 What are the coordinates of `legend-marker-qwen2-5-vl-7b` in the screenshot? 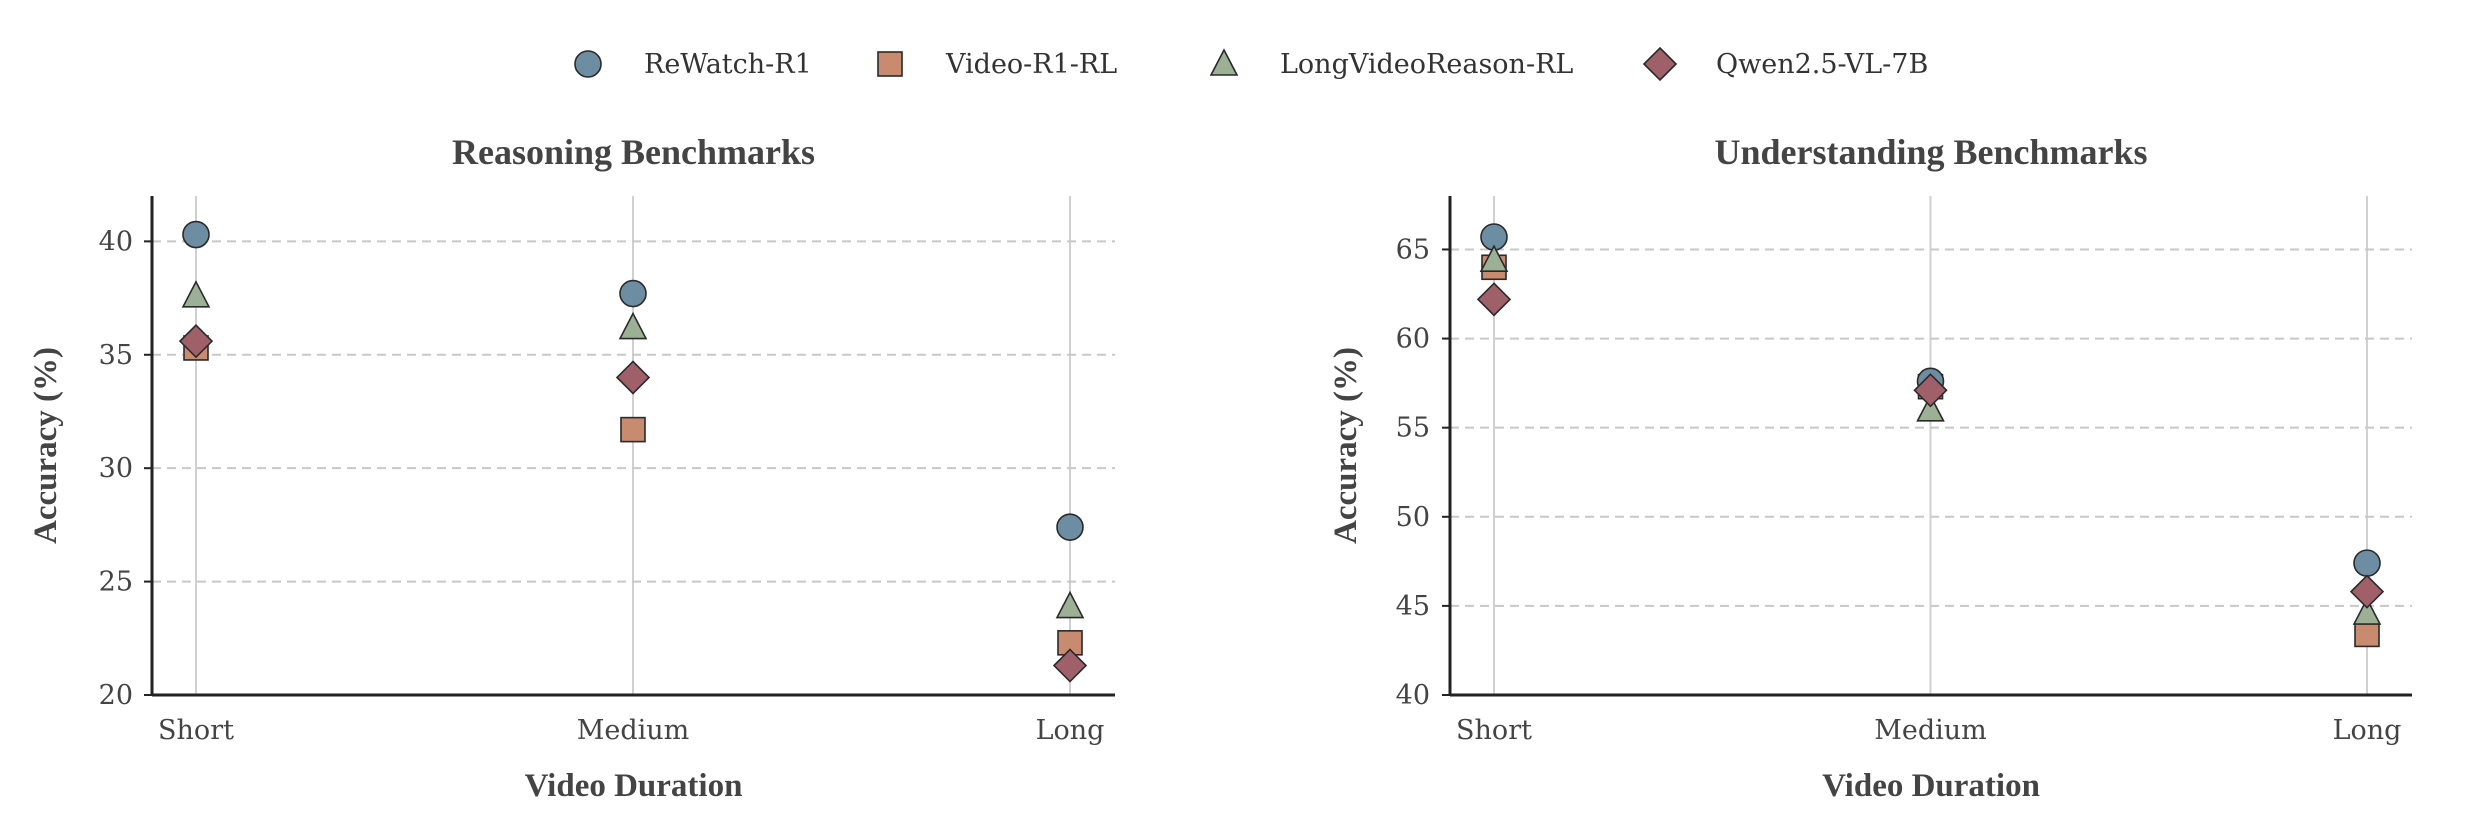 It's located at (1660, 64).